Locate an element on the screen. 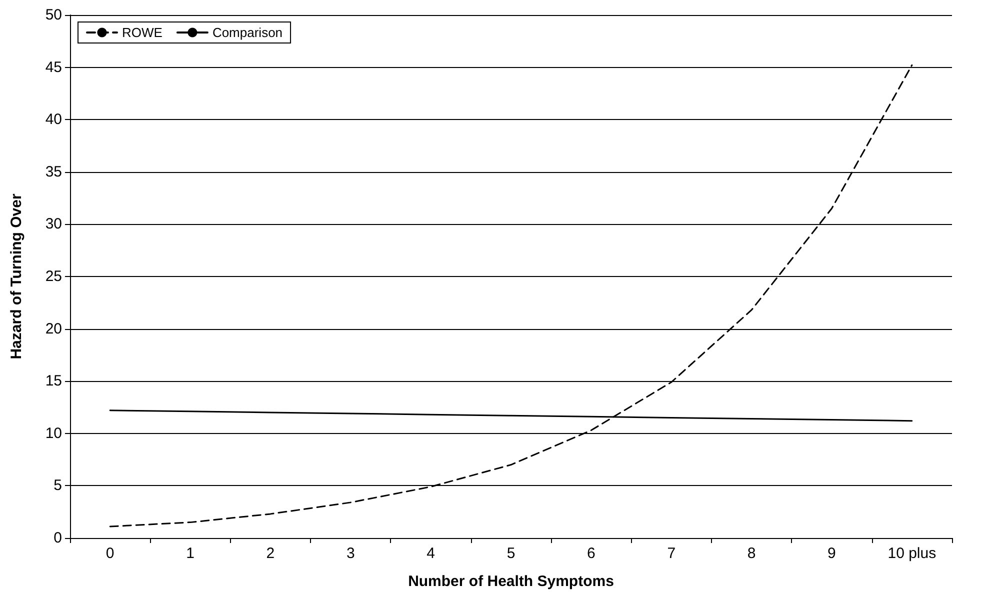 The image size is (992, 604). y-tick-label: 20 is located at coordinates (53, 329).